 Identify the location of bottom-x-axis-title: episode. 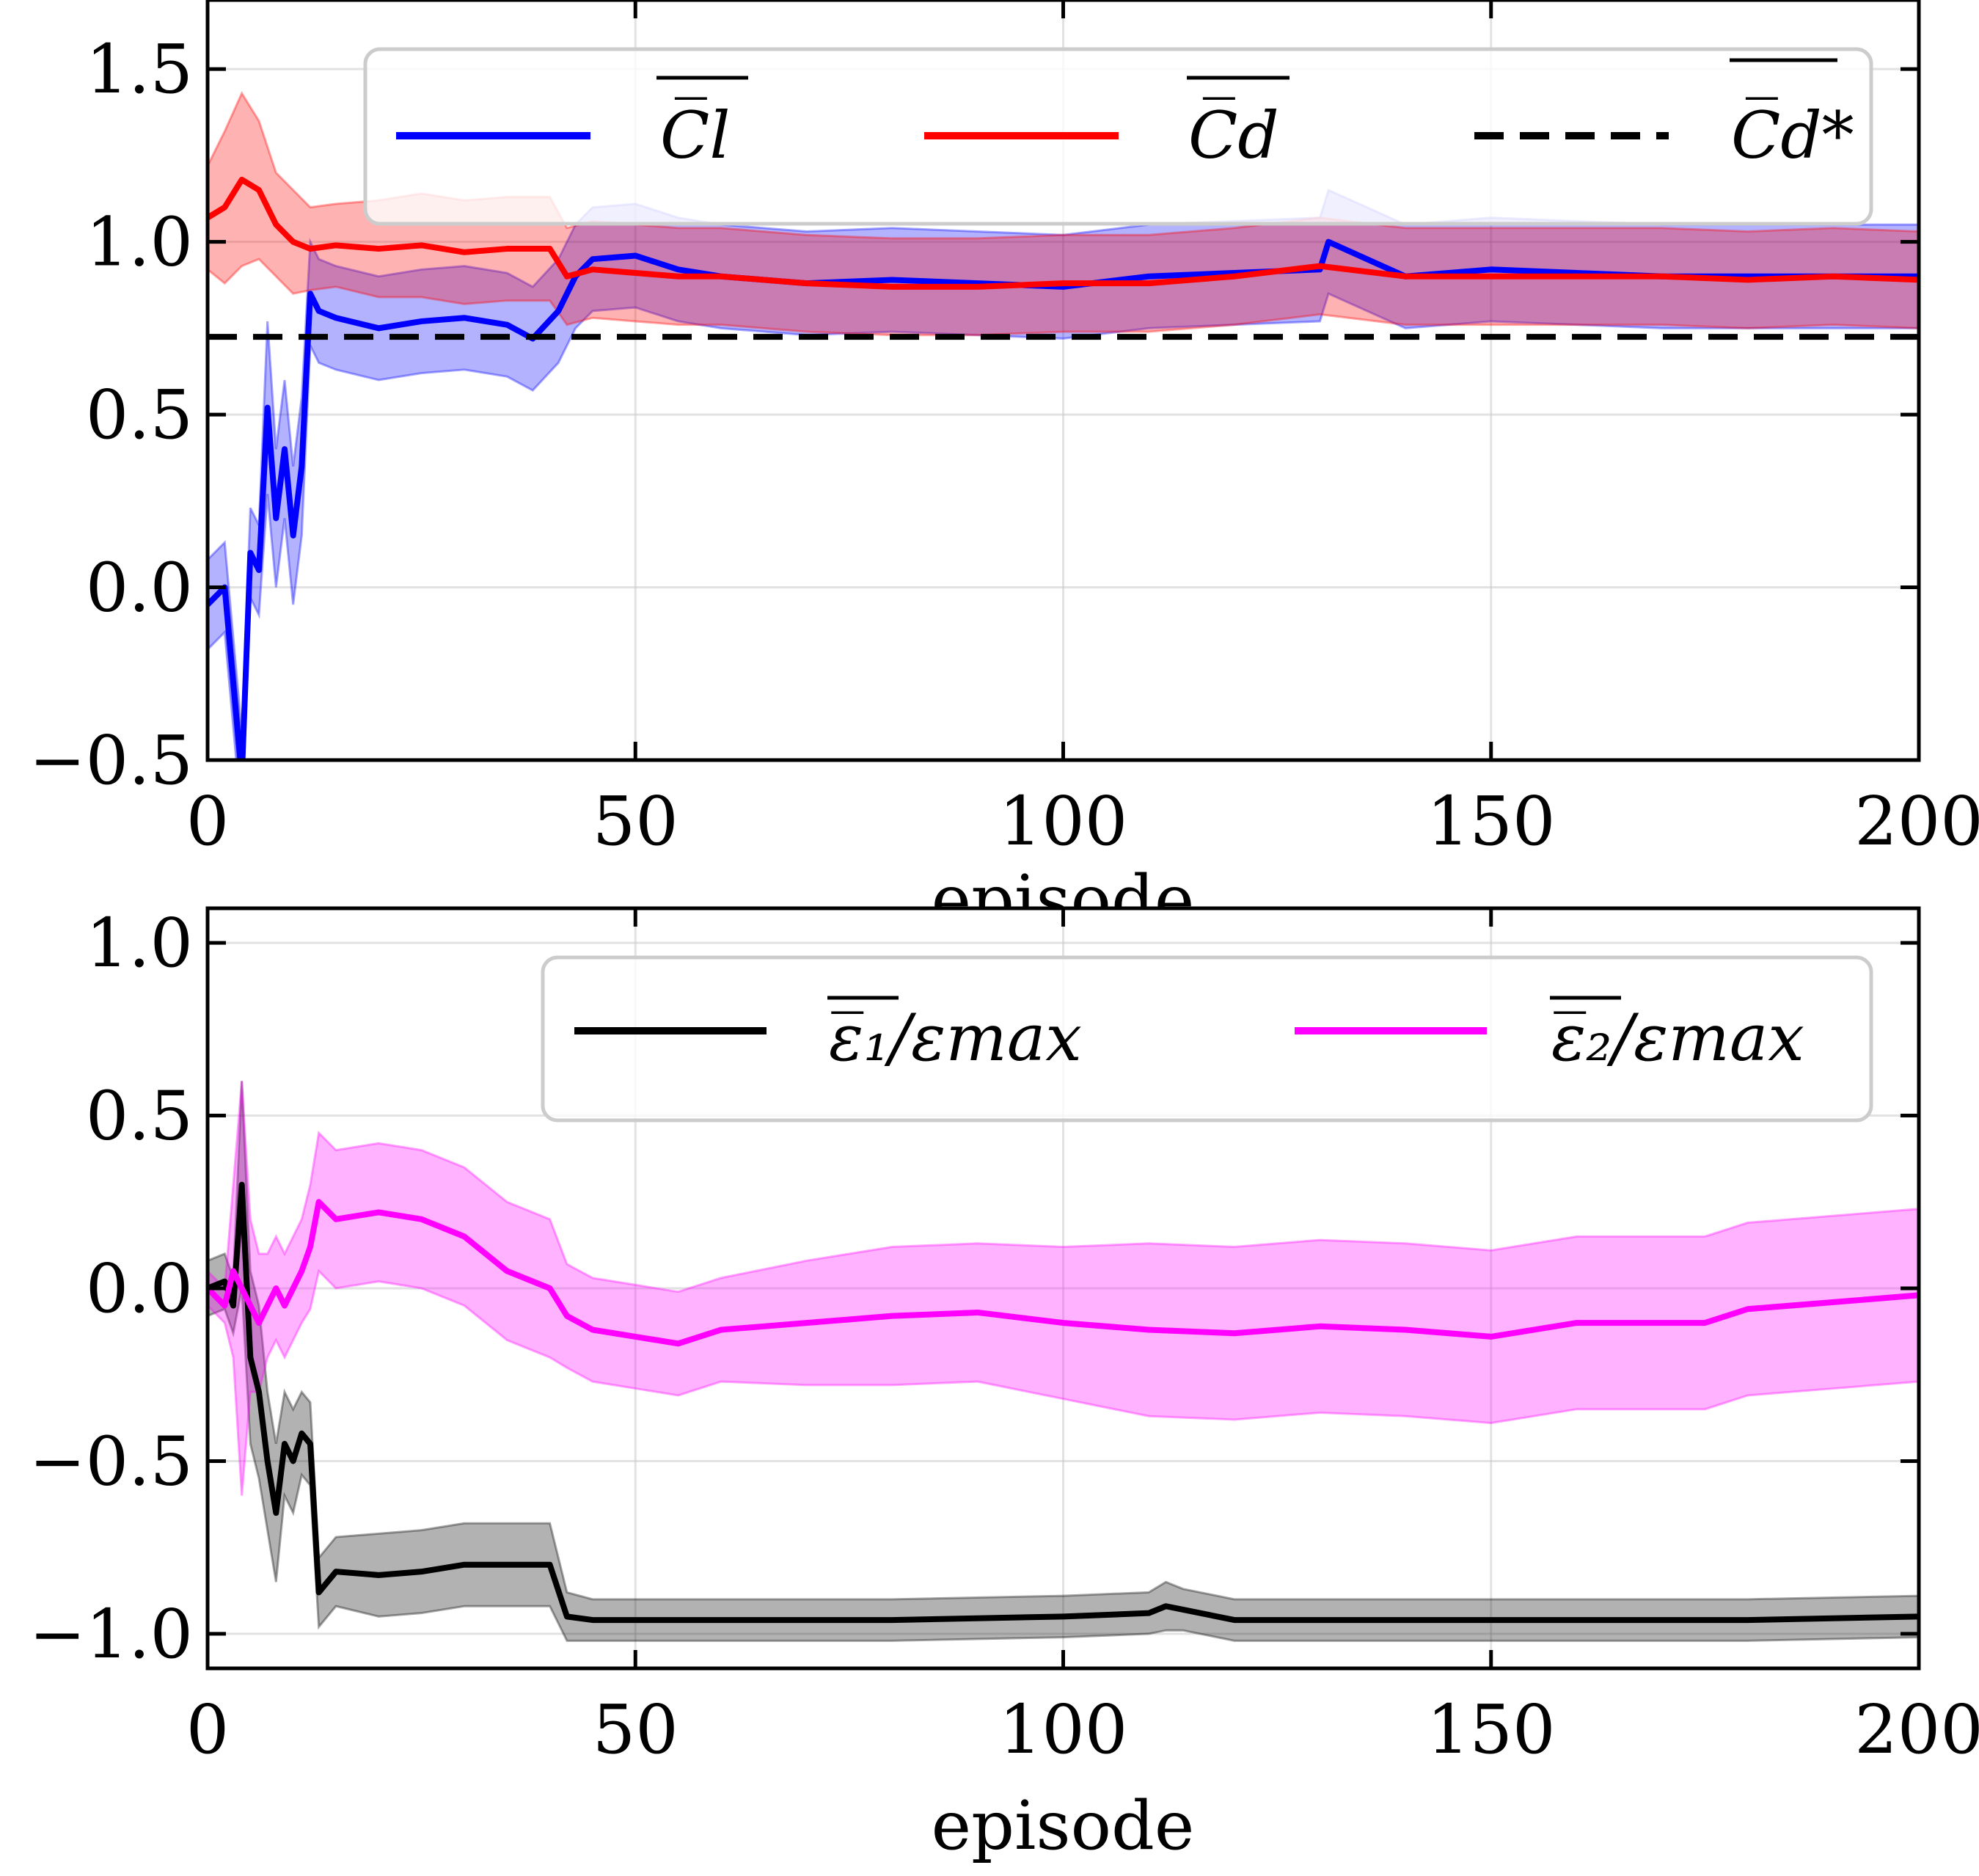
(1063, 1826).